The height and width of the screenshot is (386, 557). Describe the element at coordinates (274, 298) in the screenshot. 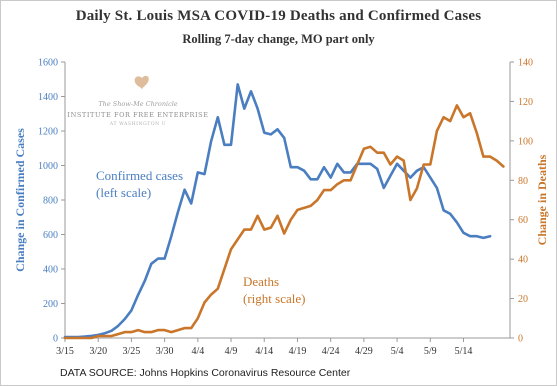

I see `annotation-deaths-scale: (right scale)` at that location.